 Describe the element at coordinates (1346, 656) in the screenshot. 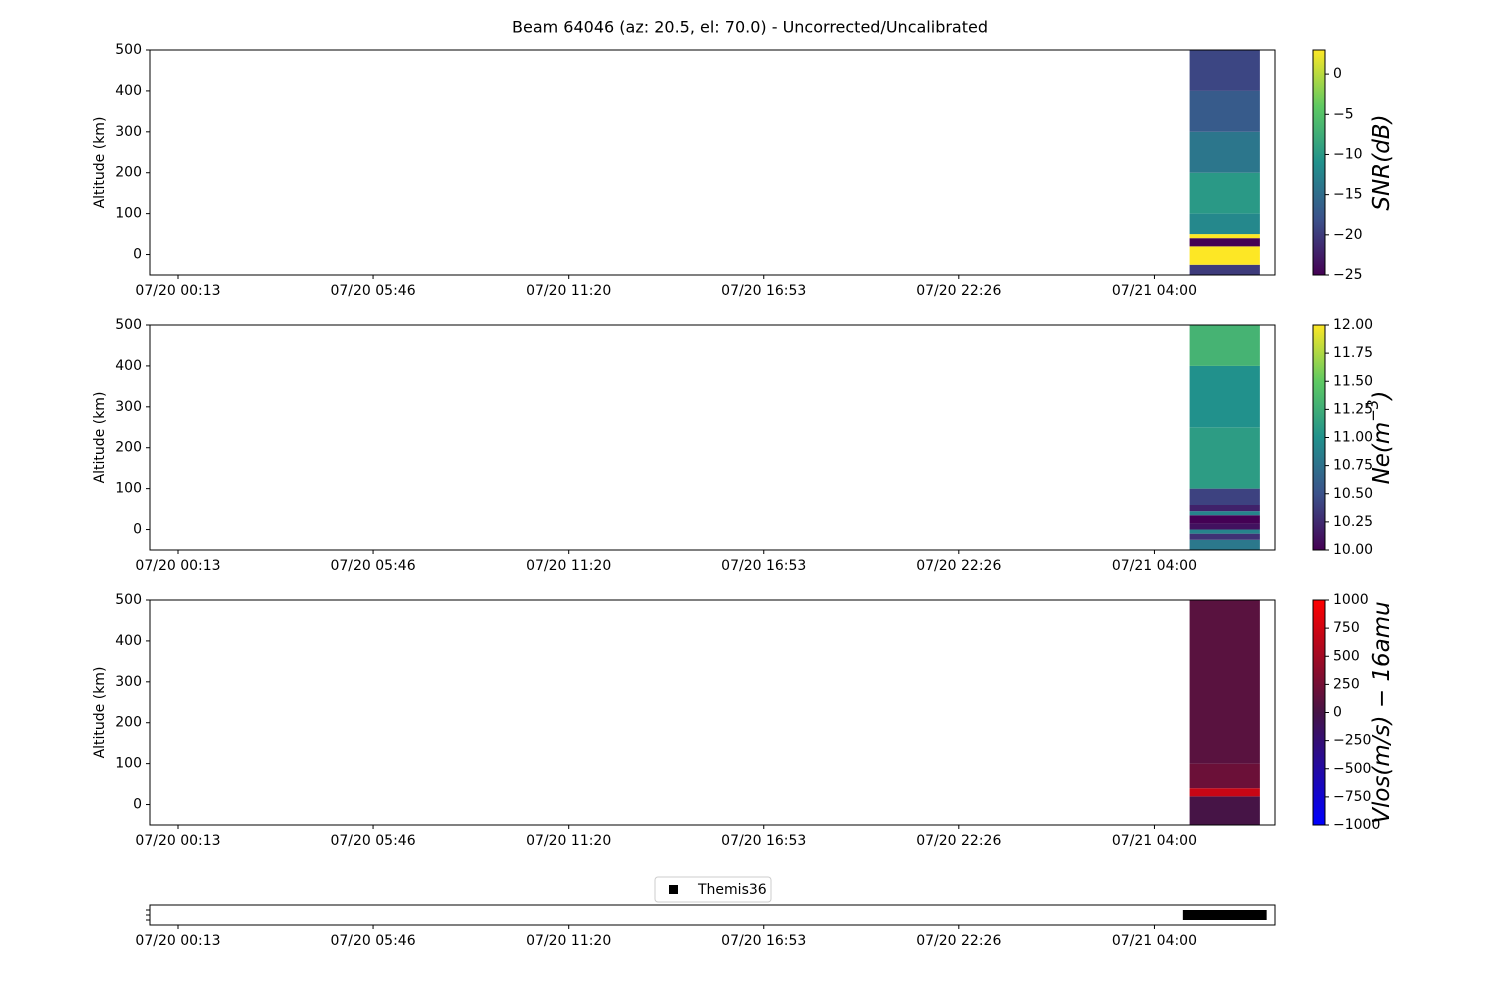

I see `colorbar-tick-label: 500` at that location.